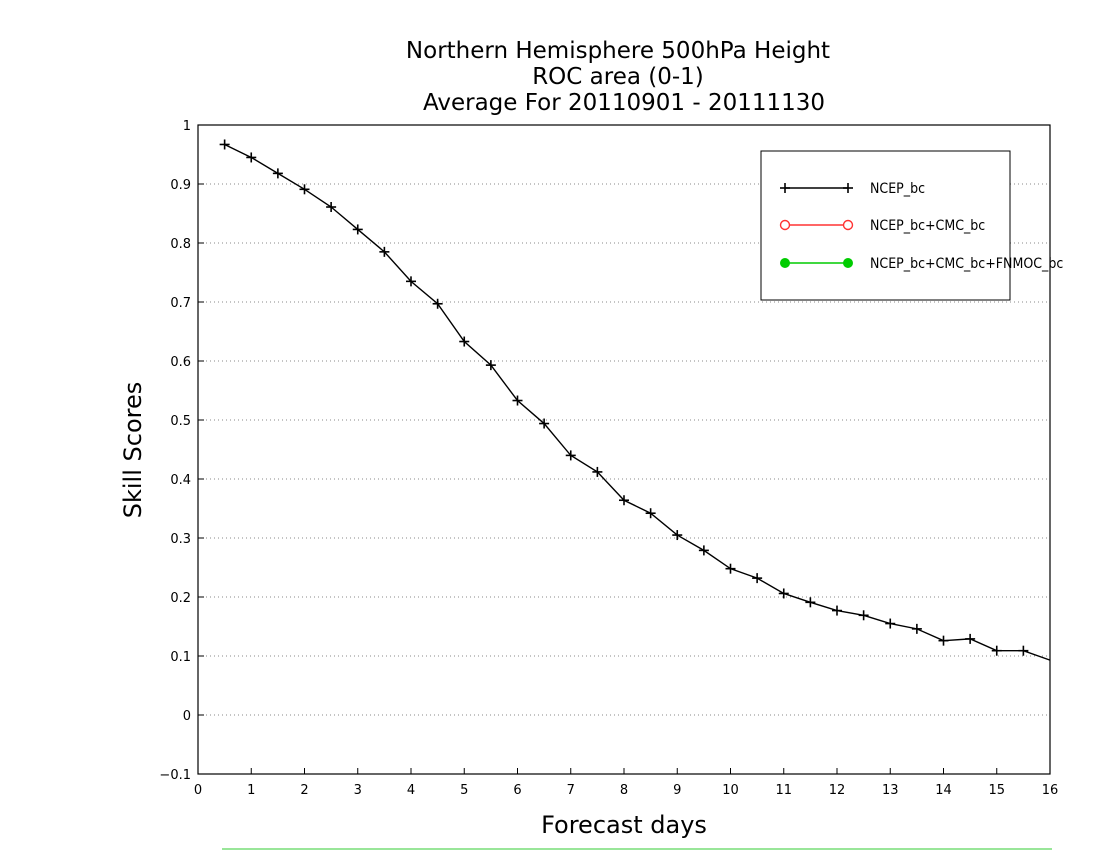  What do you see at coordinates (181, 451) in the screenshot?
I see `y-axis-ticks: −0.1 0 0.1 0.2 0.3 0.4 0.5 0.6 0.7 0.8 0.9 1` at bounding box center [181, 451].